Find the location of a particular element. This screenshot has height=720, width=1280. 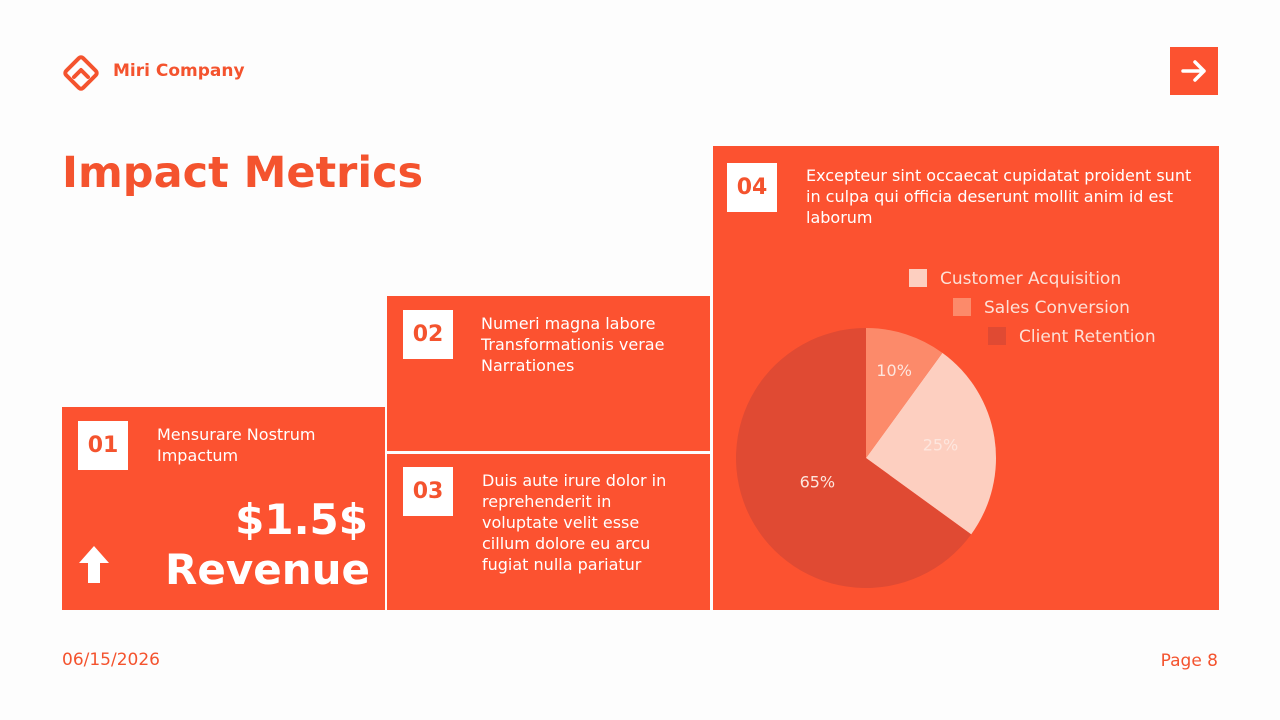

slice-label: 25% is located at coordinates (941, 445).